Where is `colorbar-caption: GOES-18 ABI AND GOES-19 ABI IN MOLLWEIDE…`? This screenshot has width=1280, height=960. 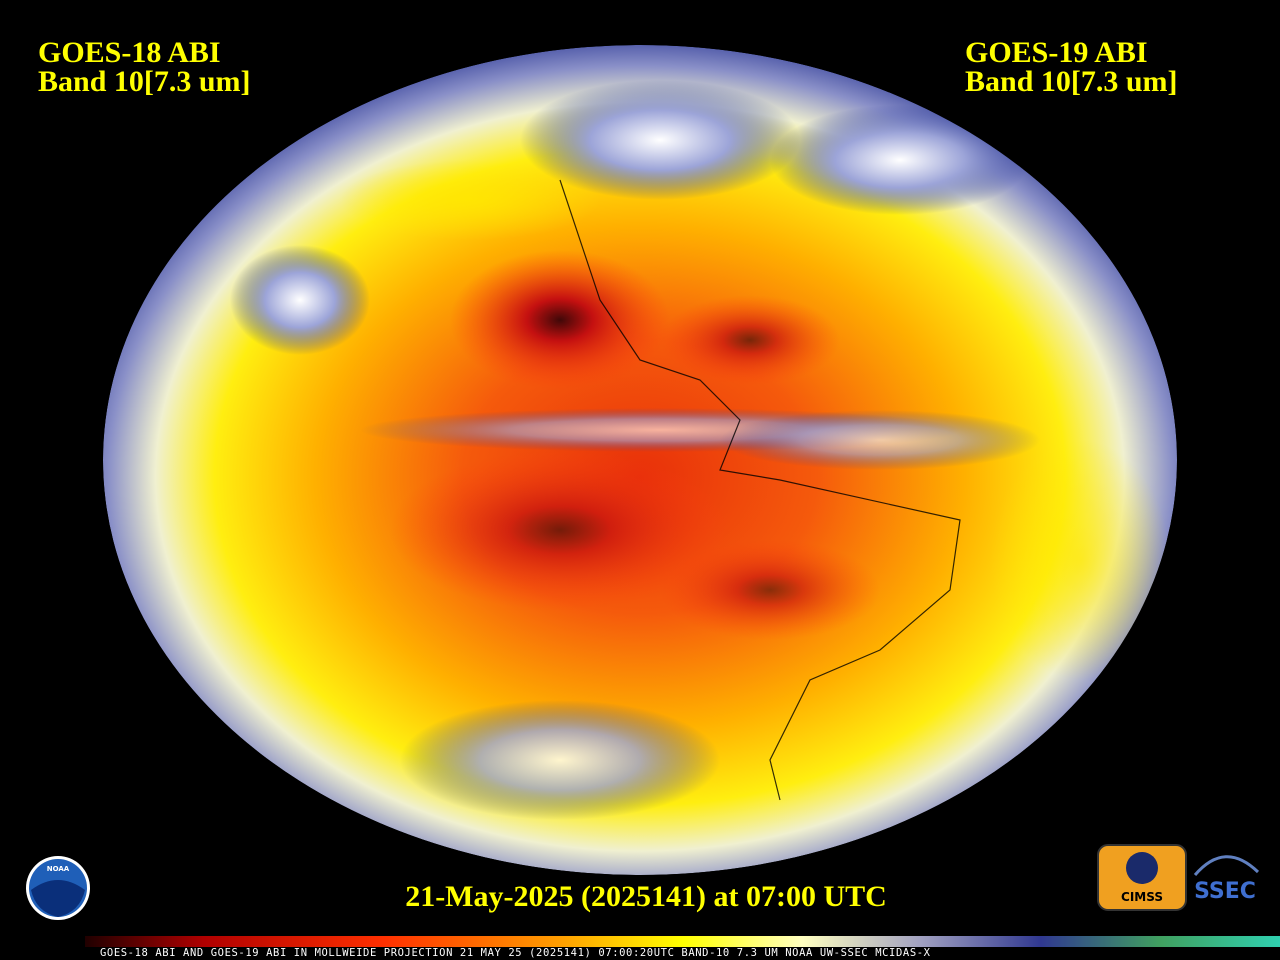
colorbar-caption: GOES-18 ABI AND GOES-19 ABI IN MOLLWEIDE… is located at coordinates (515, 953).